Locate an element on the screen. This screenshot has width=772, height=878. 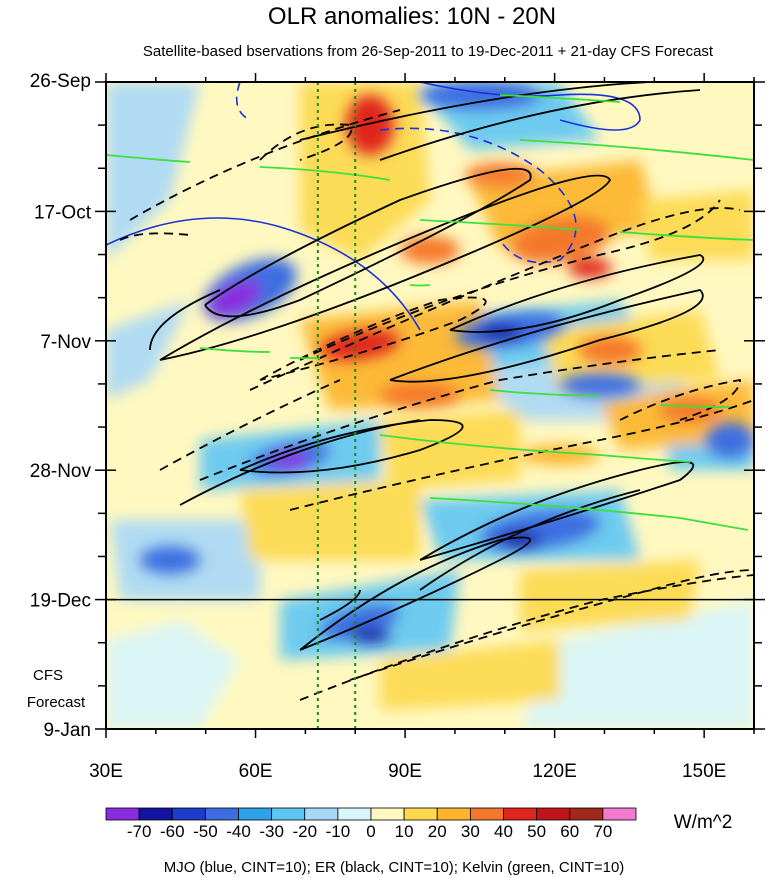
x-tick-label: 90E is located at coordinates (405, 771).